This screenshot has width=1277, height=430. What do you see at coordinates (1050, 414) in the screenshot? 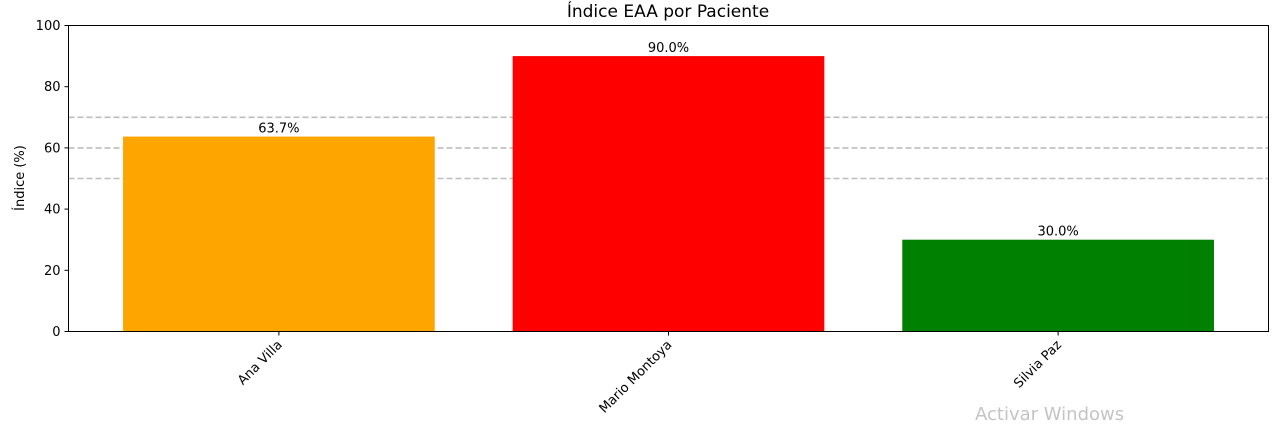
I see `windows-activation-watermark: Activar Windows` at bounding box center [1050, 414].